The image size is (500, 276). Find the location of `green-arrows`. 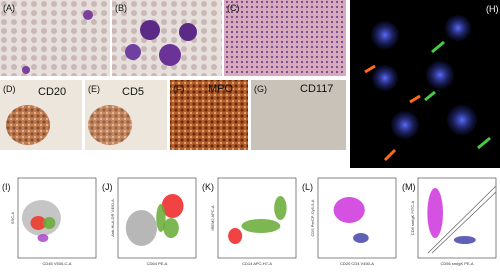

green-arrows is located at coordinates (457, 95).